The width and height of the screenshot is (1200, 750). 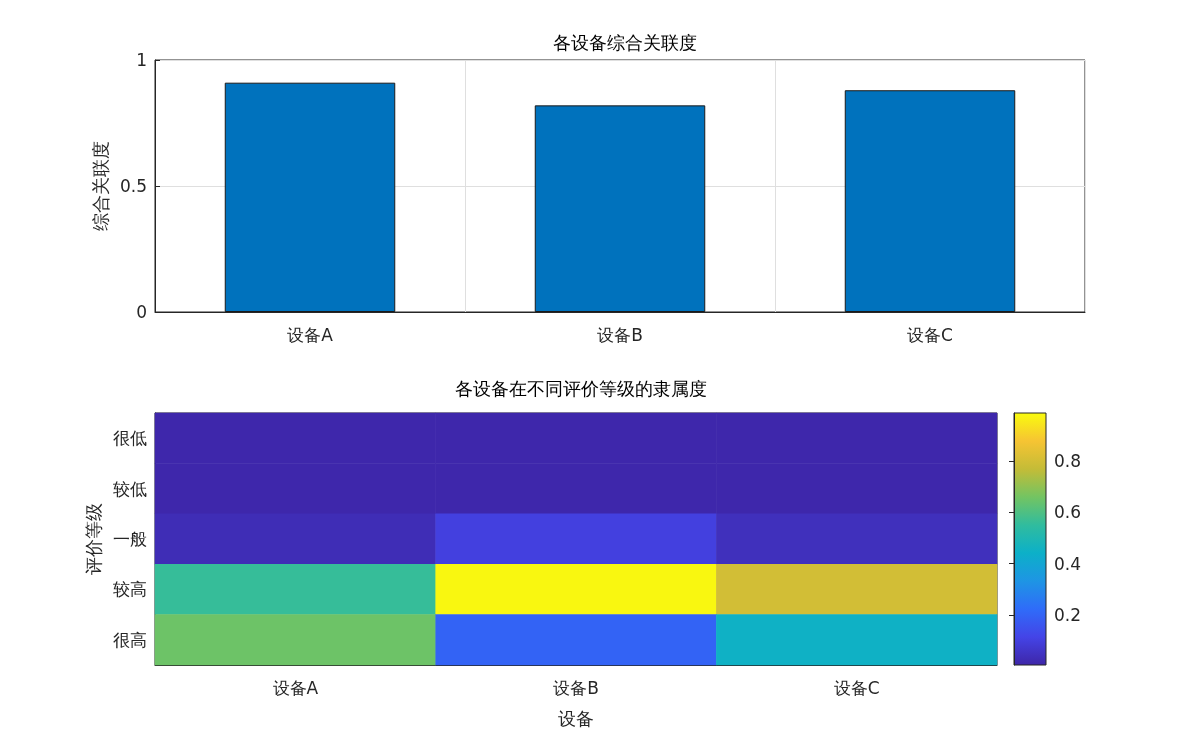 What do you see at coordinates (93, 539) in the screenshot?
I see `y-axis-title: 评价等级` at bounding box center [93, 539].